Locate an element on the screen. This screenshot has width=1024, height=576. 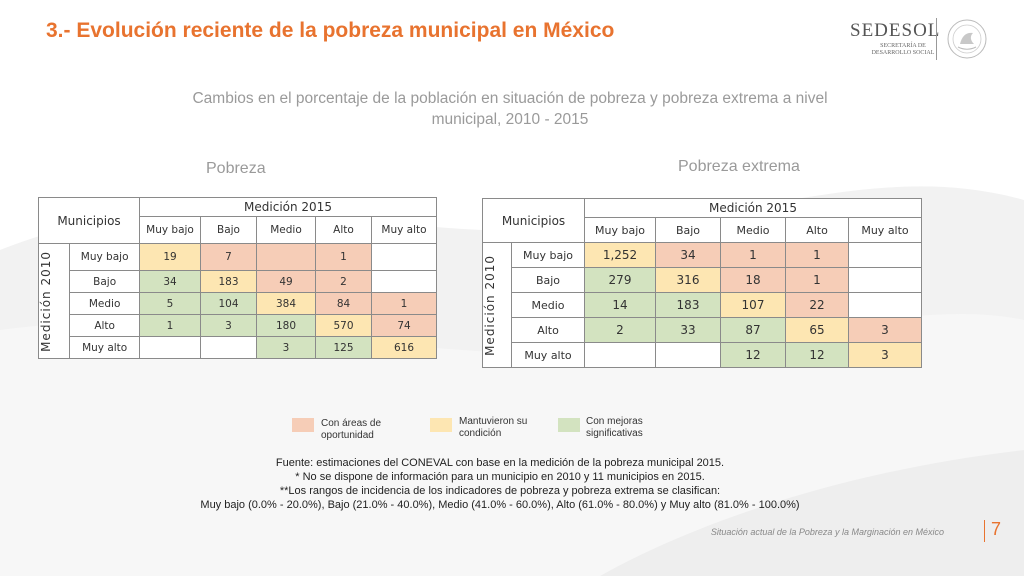
table-cell: 14 is located at coordinates (620, 305).